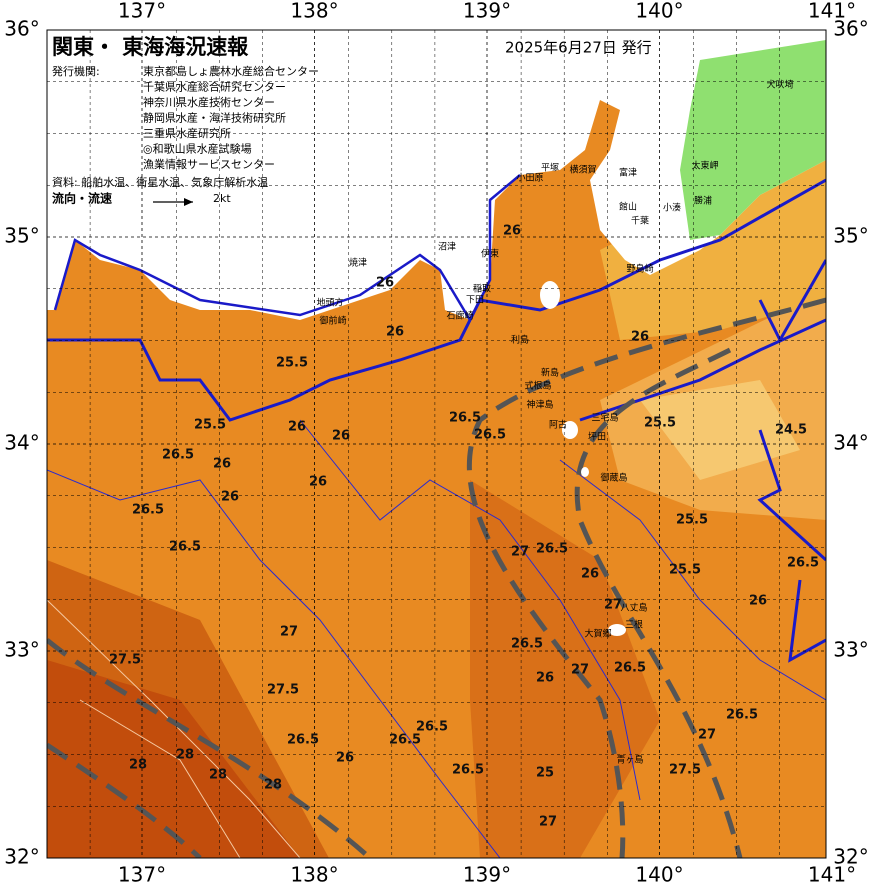 Image resolution: width=873 pixels, height=888 pixels. What do you see at coordinates (628, 207) in the screenshot?
I see `place-name: 館山` at bounding box center [628, 207].